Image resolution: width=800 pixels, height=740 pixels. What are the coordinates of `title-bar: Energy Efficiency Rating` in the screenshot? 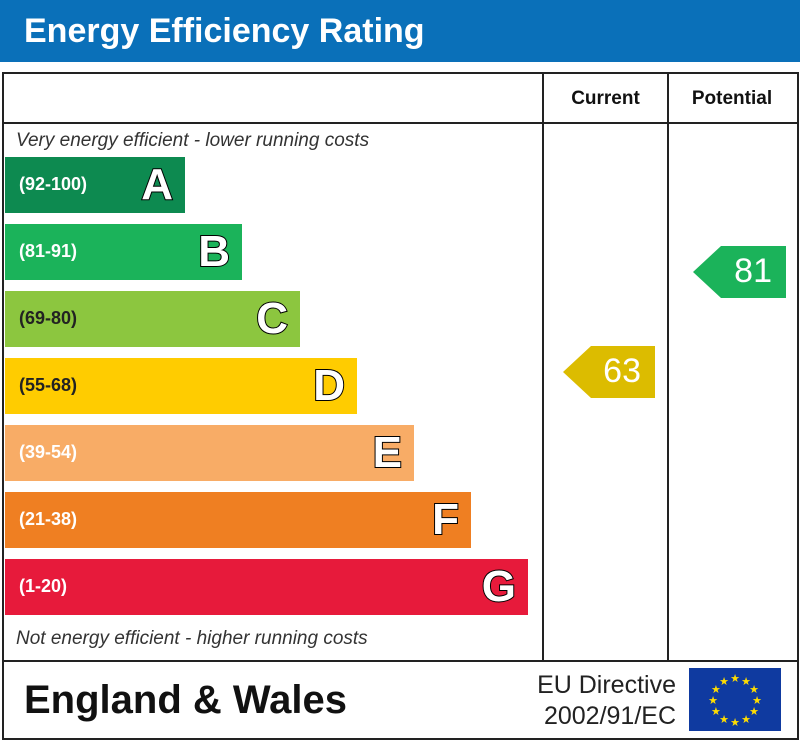 It's located at (400, 31).